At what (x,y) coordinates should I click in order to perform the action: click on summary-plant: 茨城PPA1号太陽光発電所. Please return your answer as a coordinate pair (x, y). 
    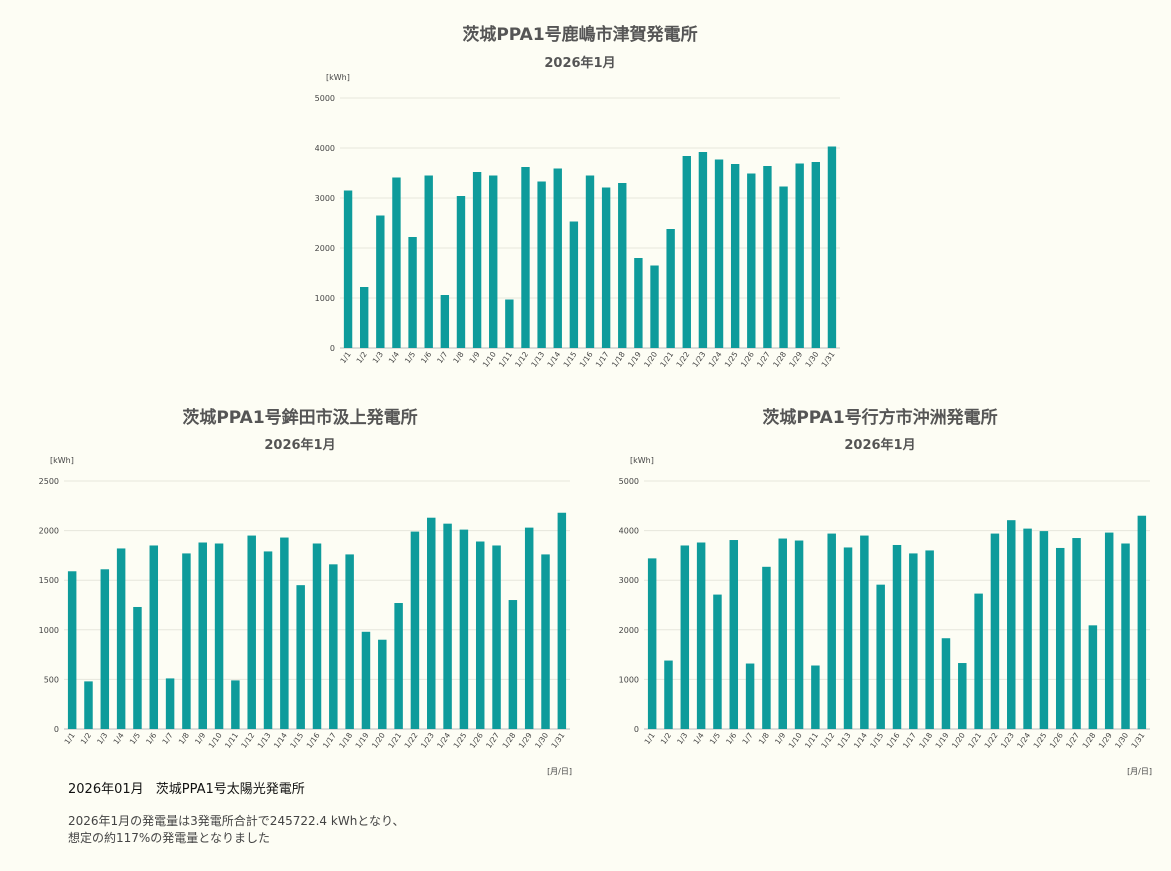
    Looking at the image, I should click on (230, 789).